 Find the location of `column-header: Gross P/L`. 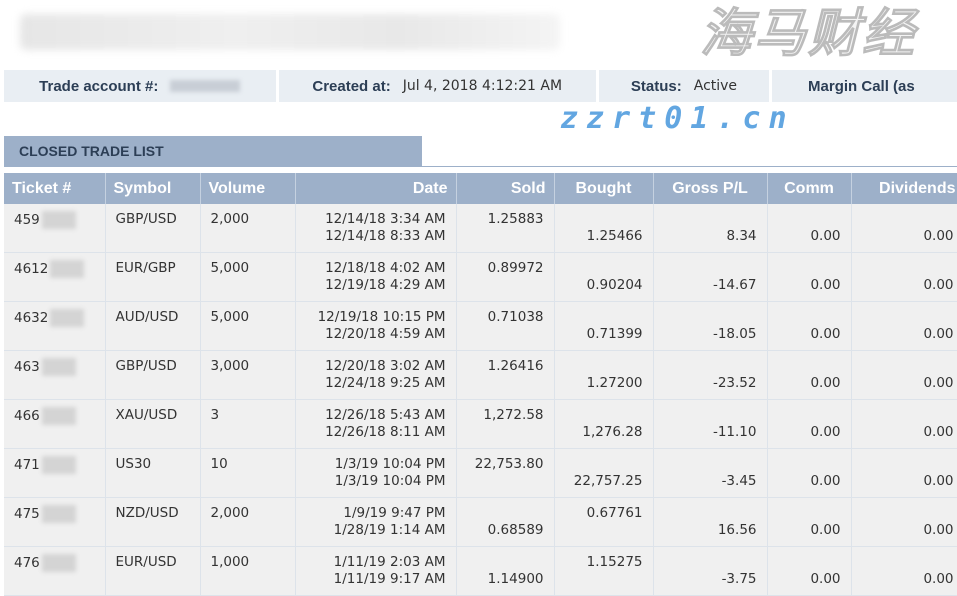

column-header: Gross P/L is located at coordinates (710, 188).